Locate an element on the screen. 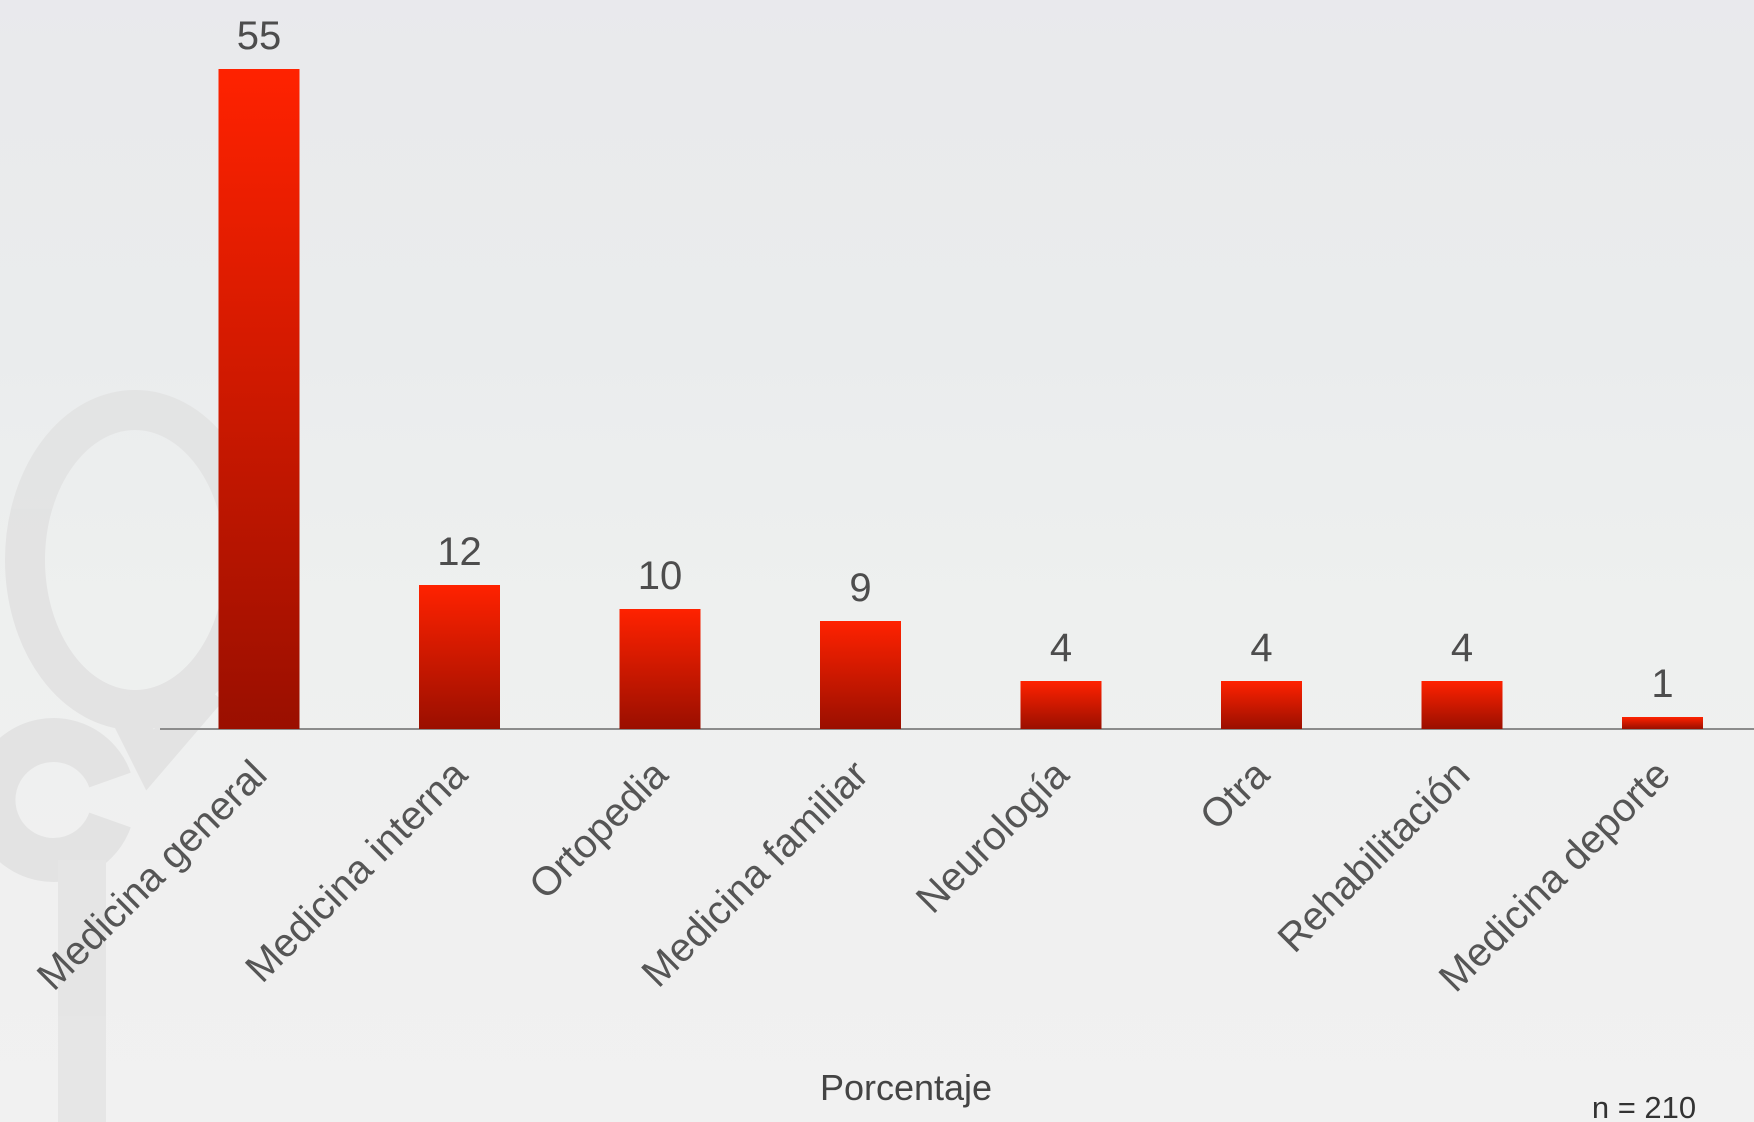 The image size is (1754, 1122). sample-size-note: n = 210 is located at coordinates (1644, 1106).